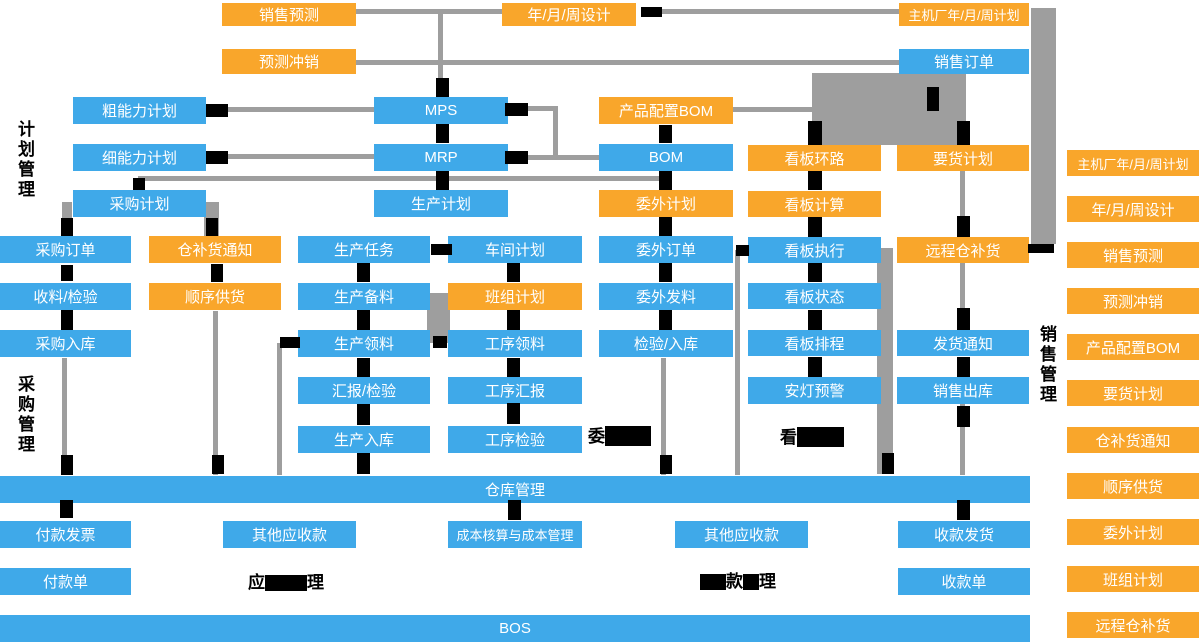 The image size is (1199, 642). What do you see at coordinates (515, 628) in the screenshot?
I see `node-bos-bar: BOS` at bounding box center [515, 628].